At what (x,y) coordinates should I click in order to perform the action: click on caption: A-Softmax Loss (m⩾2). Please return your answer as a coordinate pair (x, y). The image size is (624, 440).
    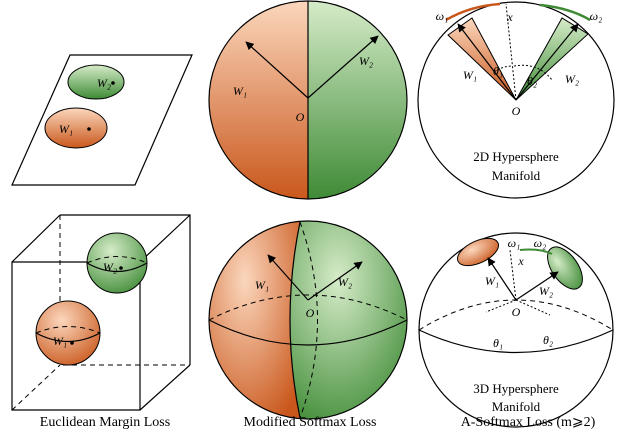
    Looking at the image, I should click on (528, 422).